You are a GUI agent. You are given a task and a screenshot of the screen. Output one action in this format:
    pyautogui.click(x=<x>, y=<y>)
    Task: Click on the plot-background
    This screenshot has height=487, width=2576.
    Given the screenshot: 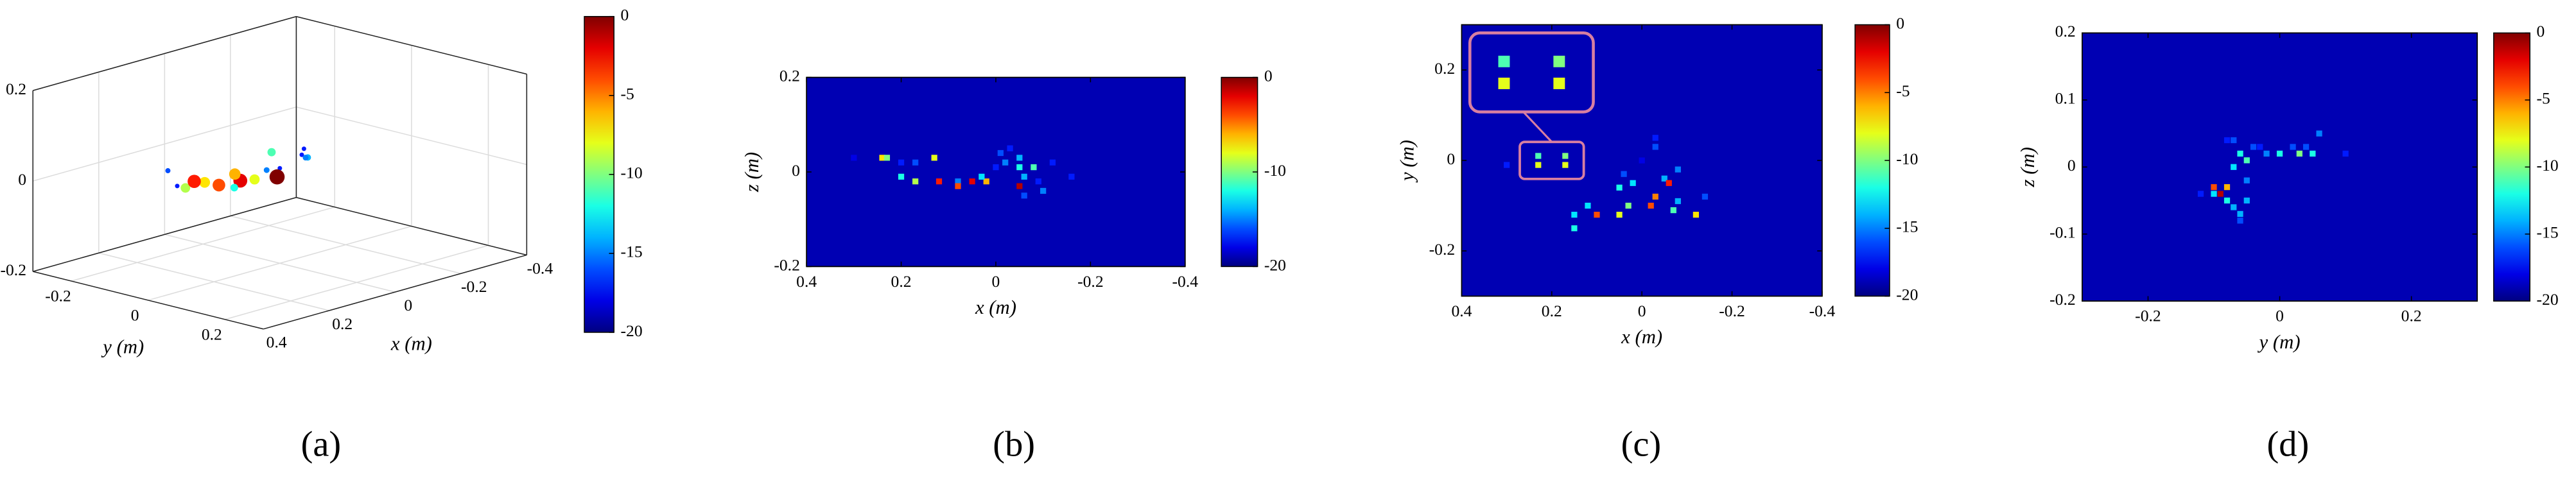 What is the action you would take?
    pyautogui.click(x=2280, y=168)
    